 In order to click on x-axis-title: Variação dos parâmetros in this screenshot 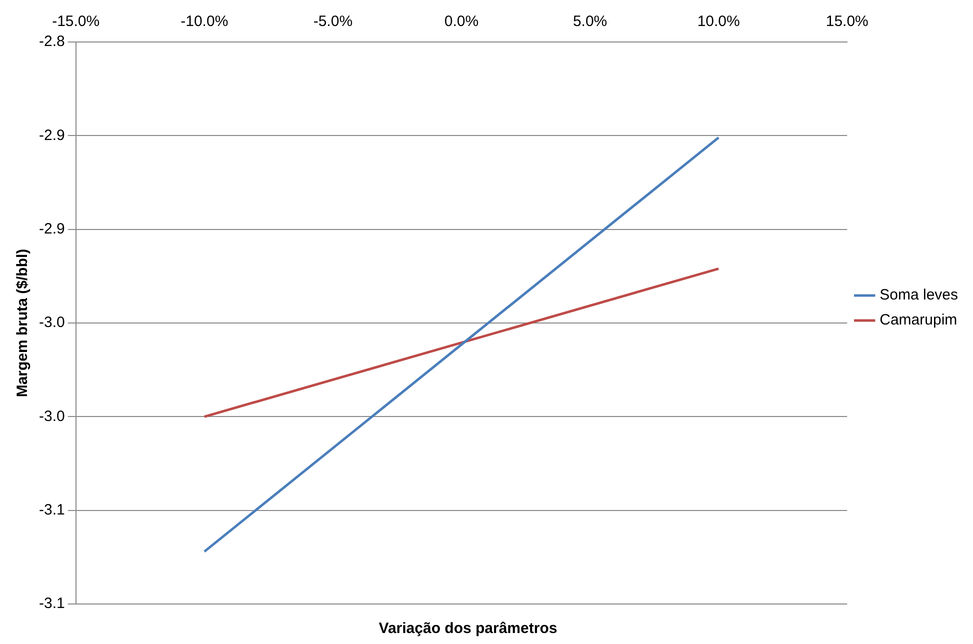, I will do `click(468, 628)`.